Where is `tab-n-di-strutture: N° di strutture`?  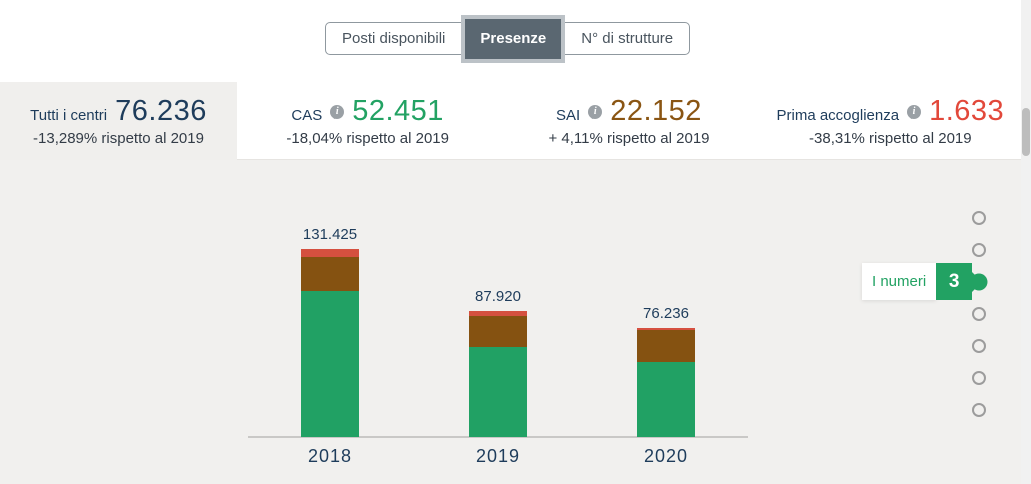
tab-n-di-strutture: N° di strutture is located at coordinates (627, 38).